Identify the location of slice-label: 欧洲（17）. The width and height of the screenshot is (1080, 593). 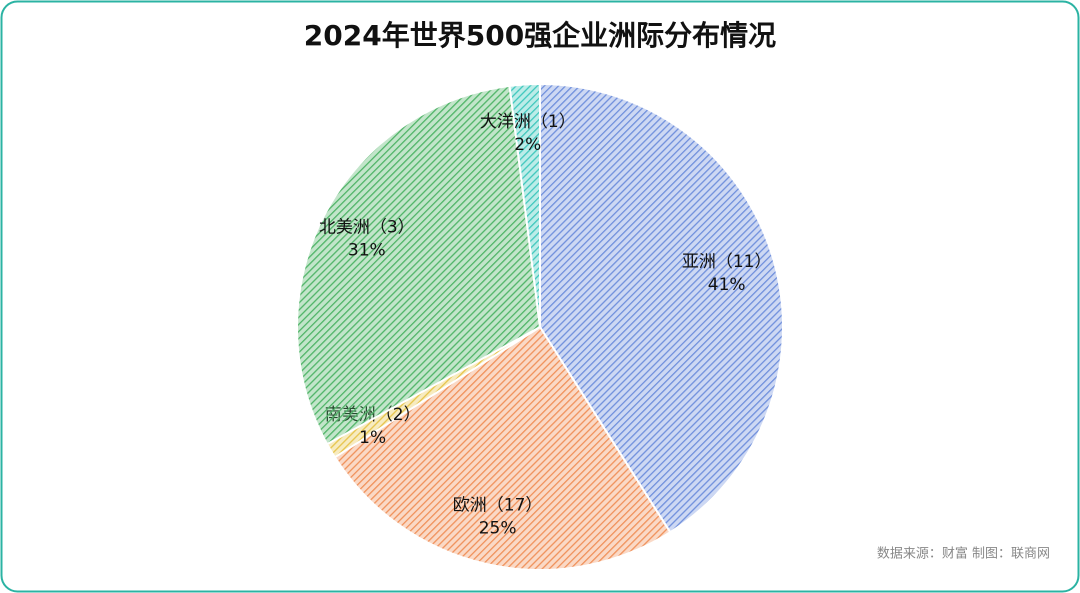
(498, 506).